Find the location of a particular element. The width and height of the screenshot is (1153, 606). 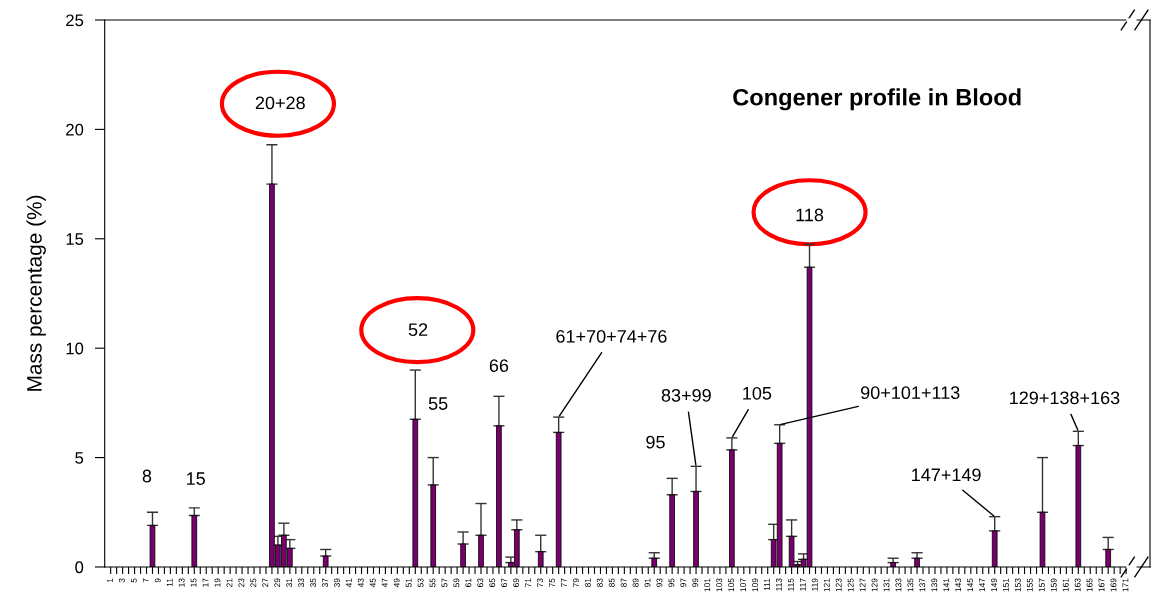

x-tick-label: 103 is located at coordinates (719, 585).